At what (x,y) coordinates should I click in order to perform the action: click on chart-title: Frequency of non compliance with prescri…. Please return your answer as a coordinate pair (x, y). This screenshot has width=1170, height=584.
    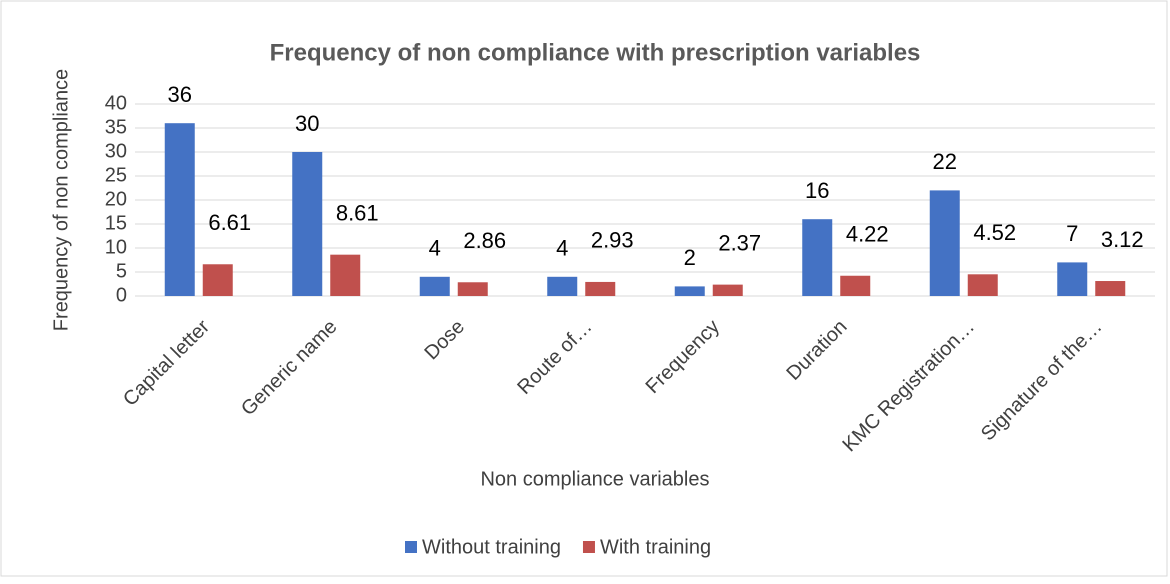
    Looking at the image, I should click on (595, 52).